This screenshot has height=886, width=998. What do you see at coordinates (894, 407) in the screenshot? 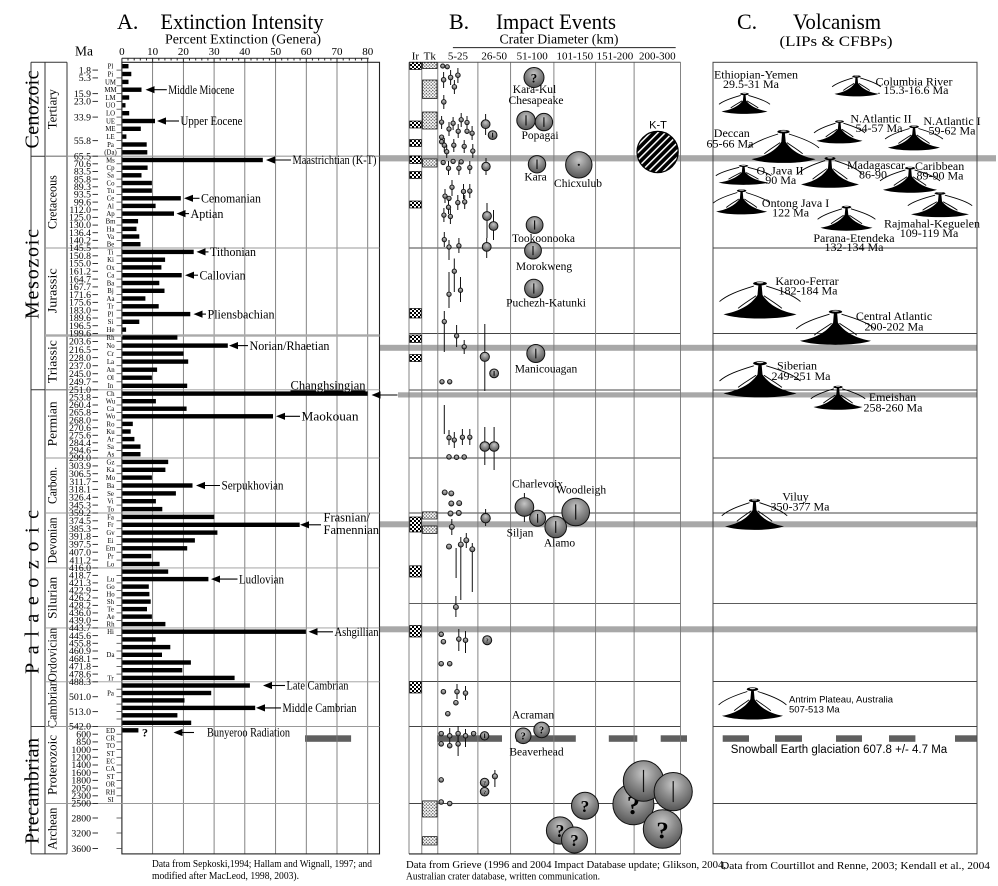
I see `svg-text: 258-260 Ma` at bounding box center [894, 407].